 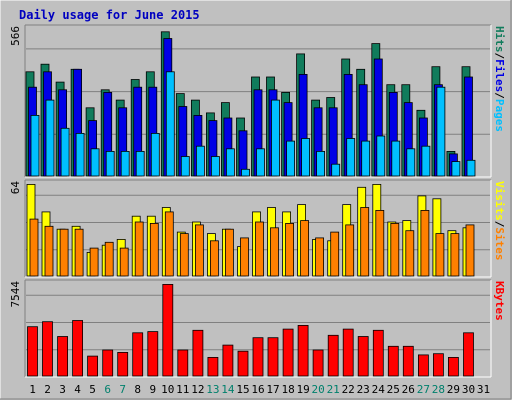 I want to click on x-tick-day-11: 11, so click(x=182, y=389).